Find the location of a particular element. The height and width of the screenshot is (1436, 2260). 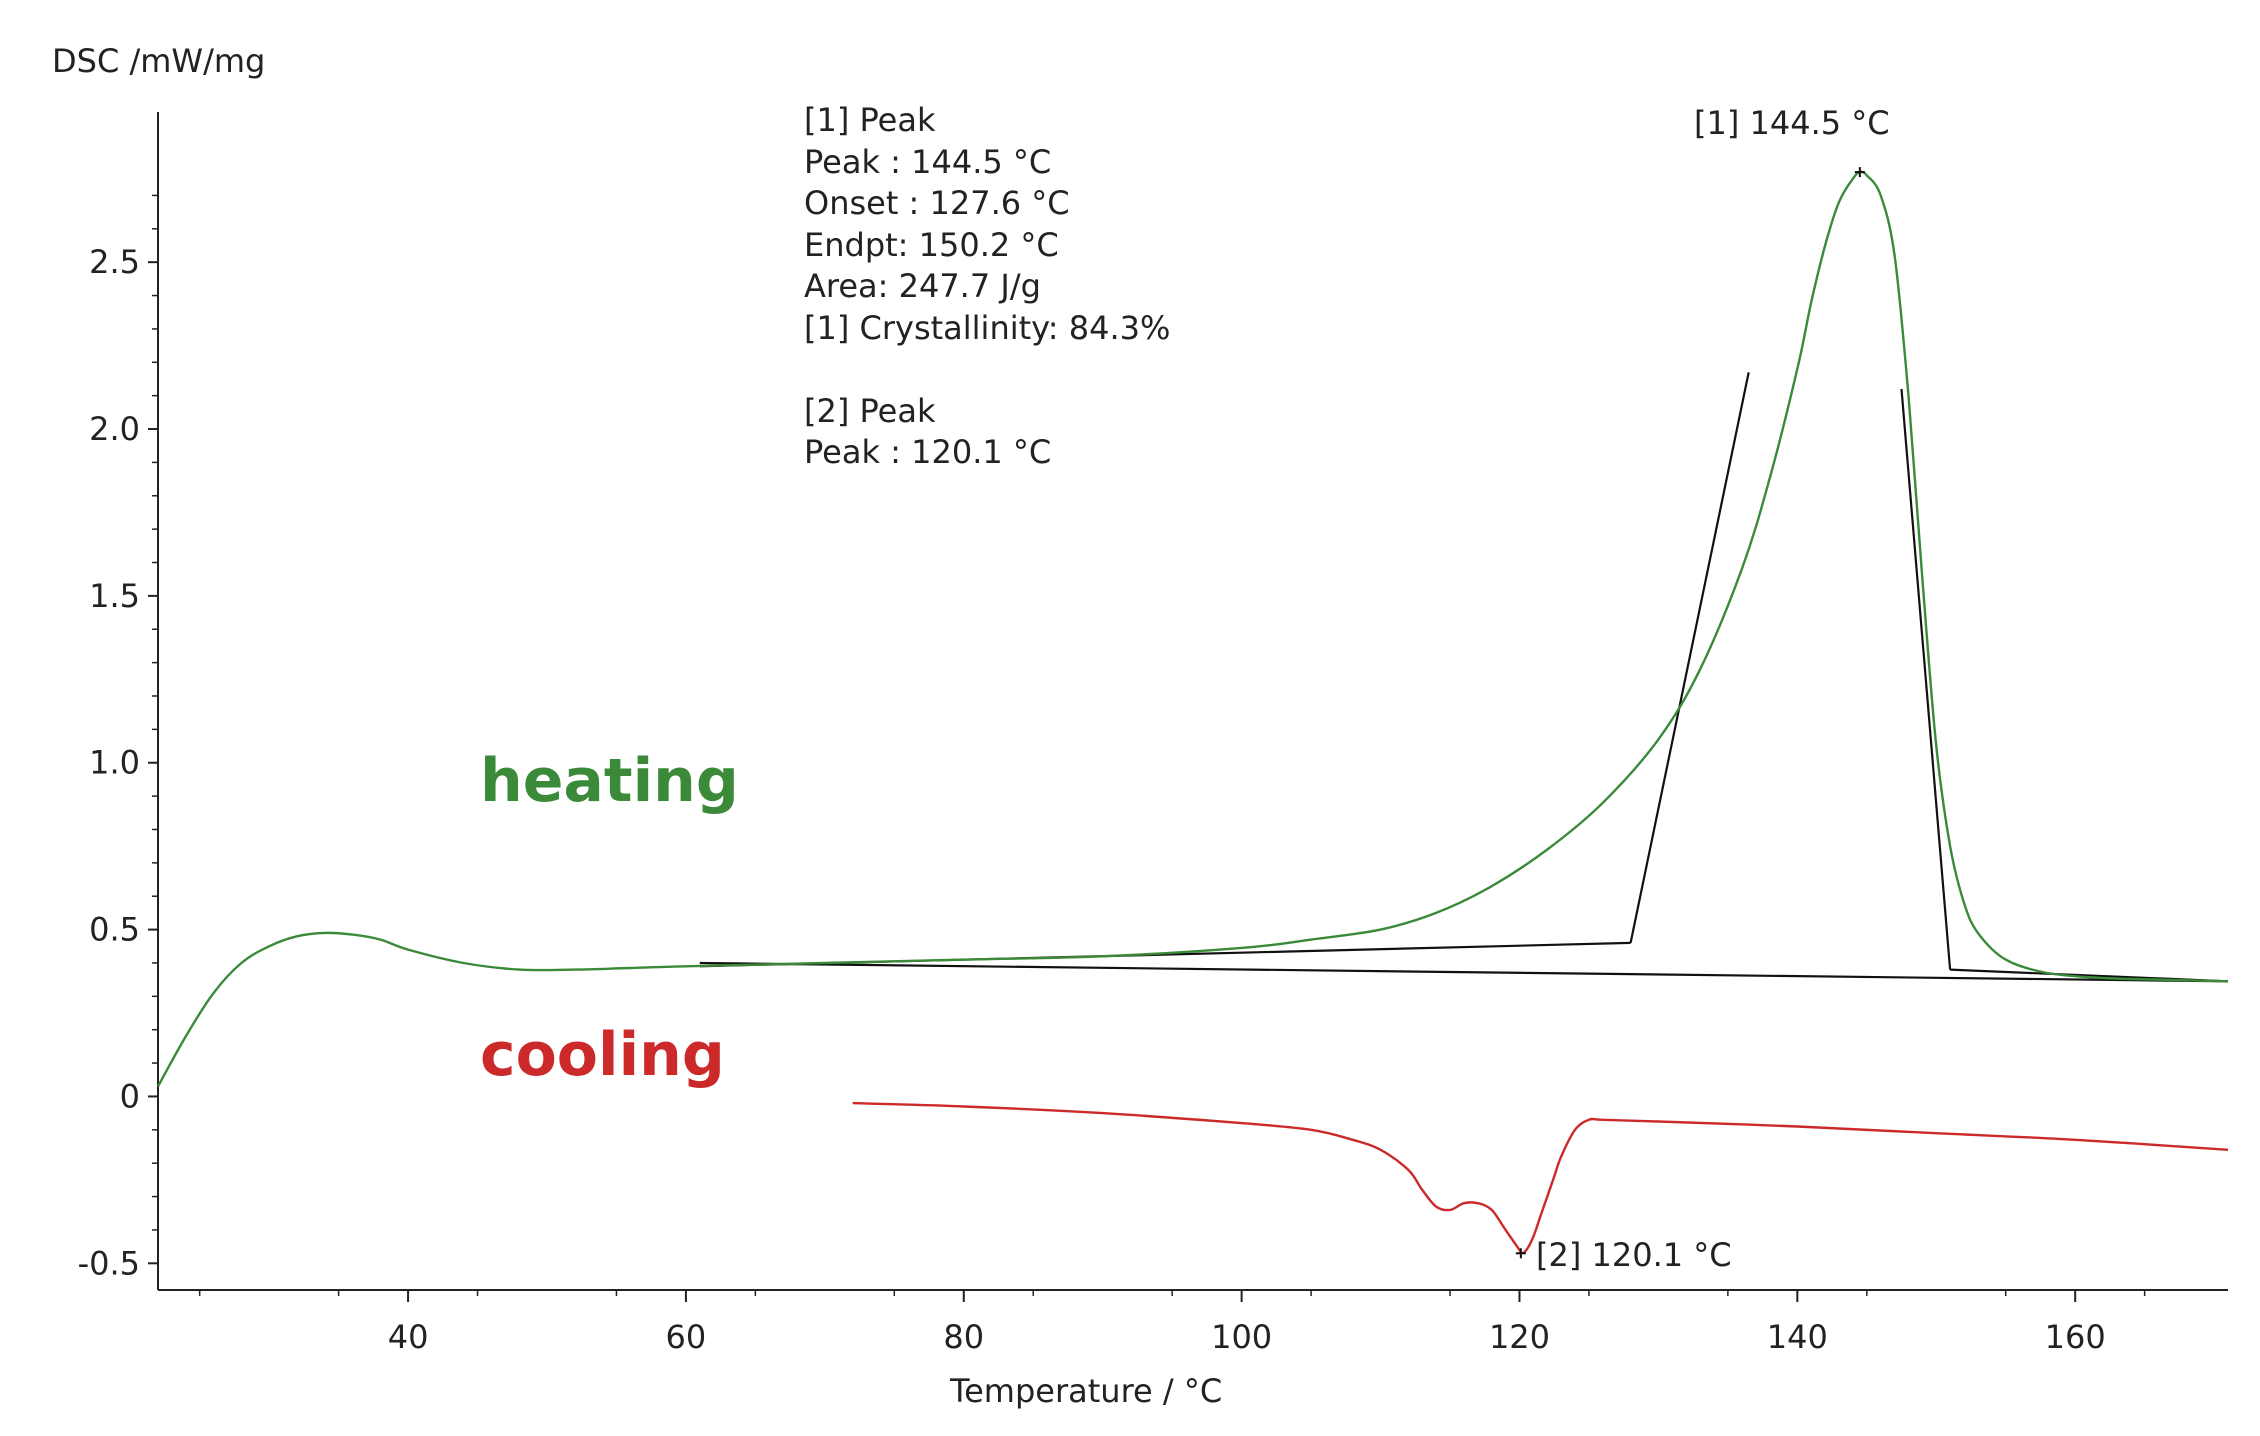

y-tick-label: 0.5 is located at coordinates (114, 930).